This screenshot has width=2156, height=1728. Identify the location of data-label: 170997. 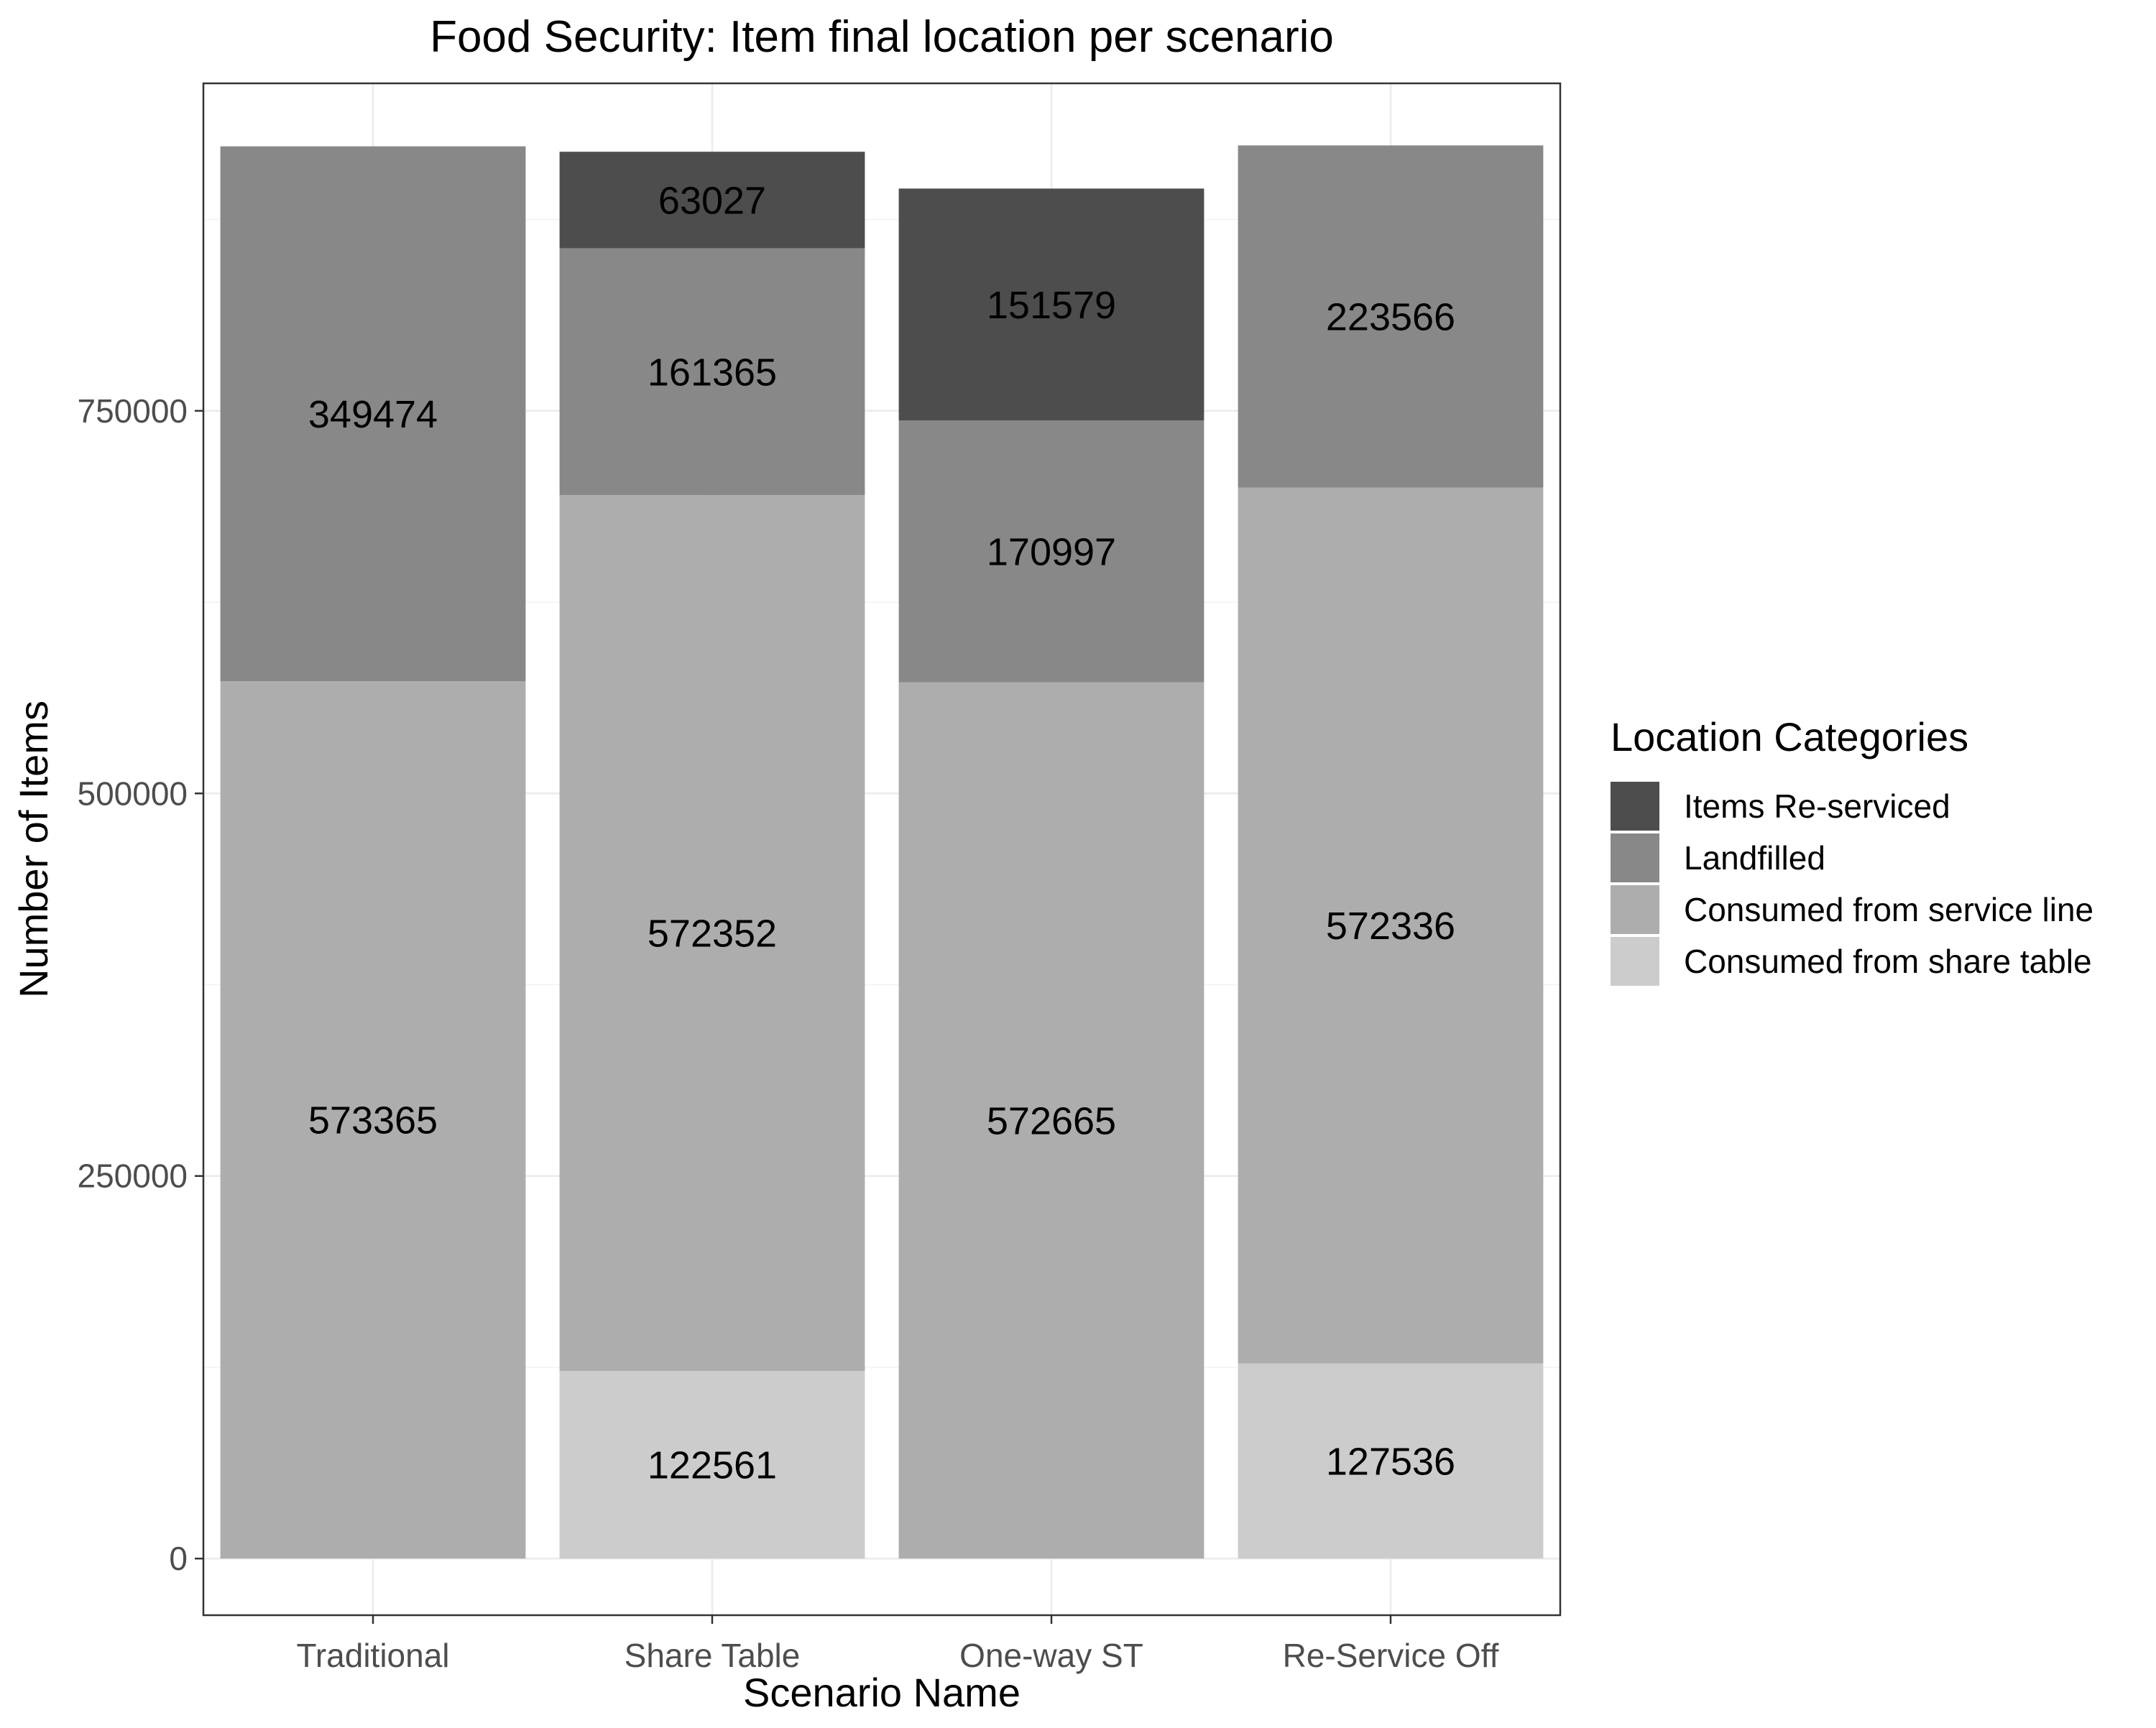
(1051, 551).